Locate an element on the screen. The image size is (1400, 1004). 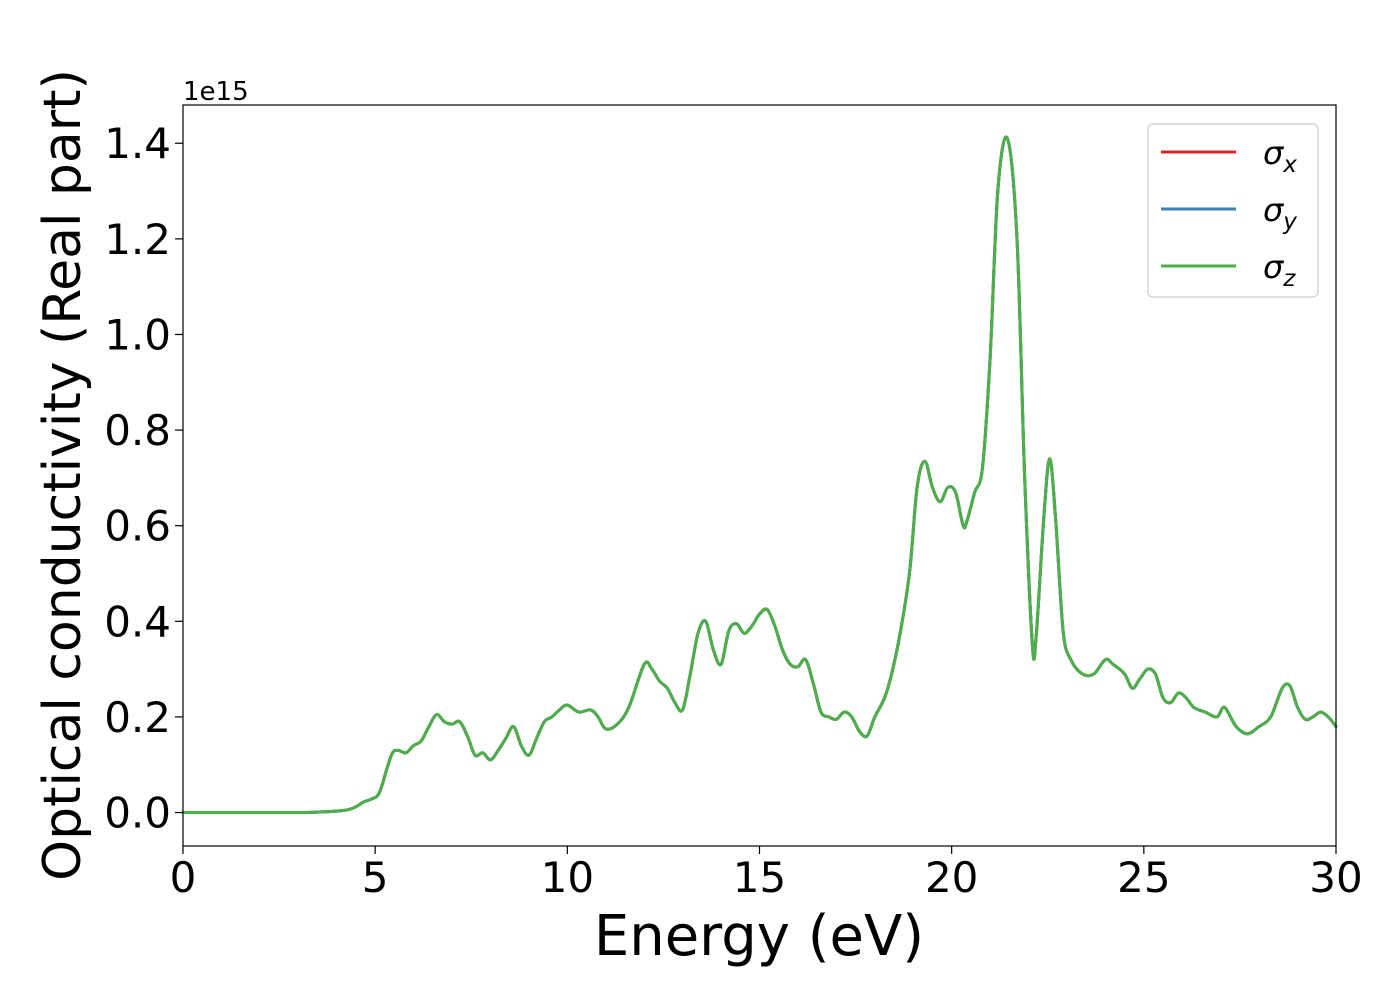
x-tick-label: 25 is located at coordinates (1143, 877).